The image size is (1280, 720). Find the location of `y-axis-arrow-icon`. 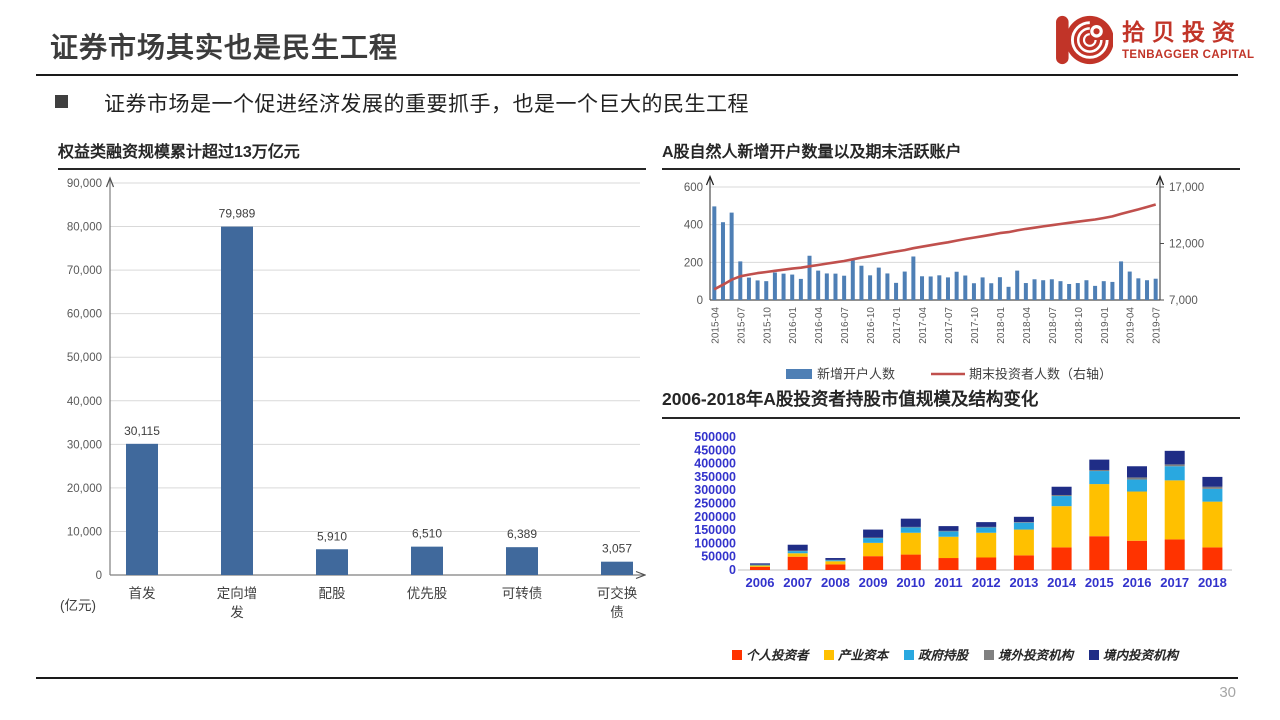

y-axis-arrow-icon is located at coordinates (110, 182).